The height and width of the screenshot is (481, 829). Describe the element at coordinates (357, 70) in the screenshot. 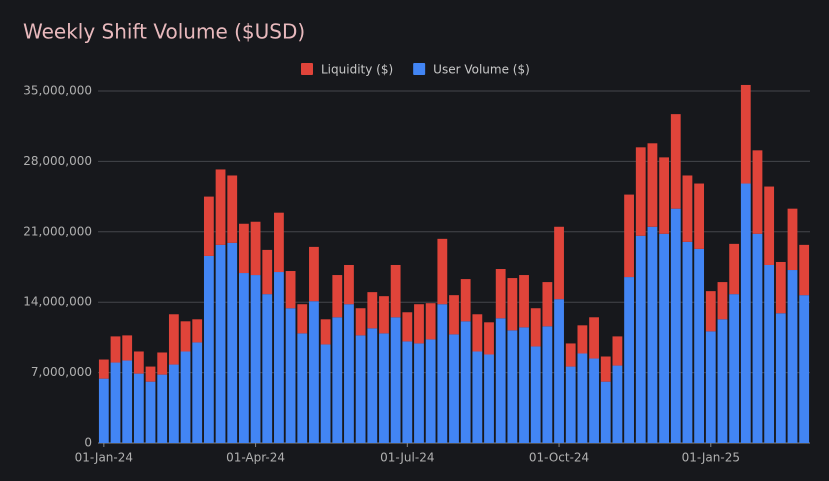

I see `legend-label: Liquidity ($)` at that location.